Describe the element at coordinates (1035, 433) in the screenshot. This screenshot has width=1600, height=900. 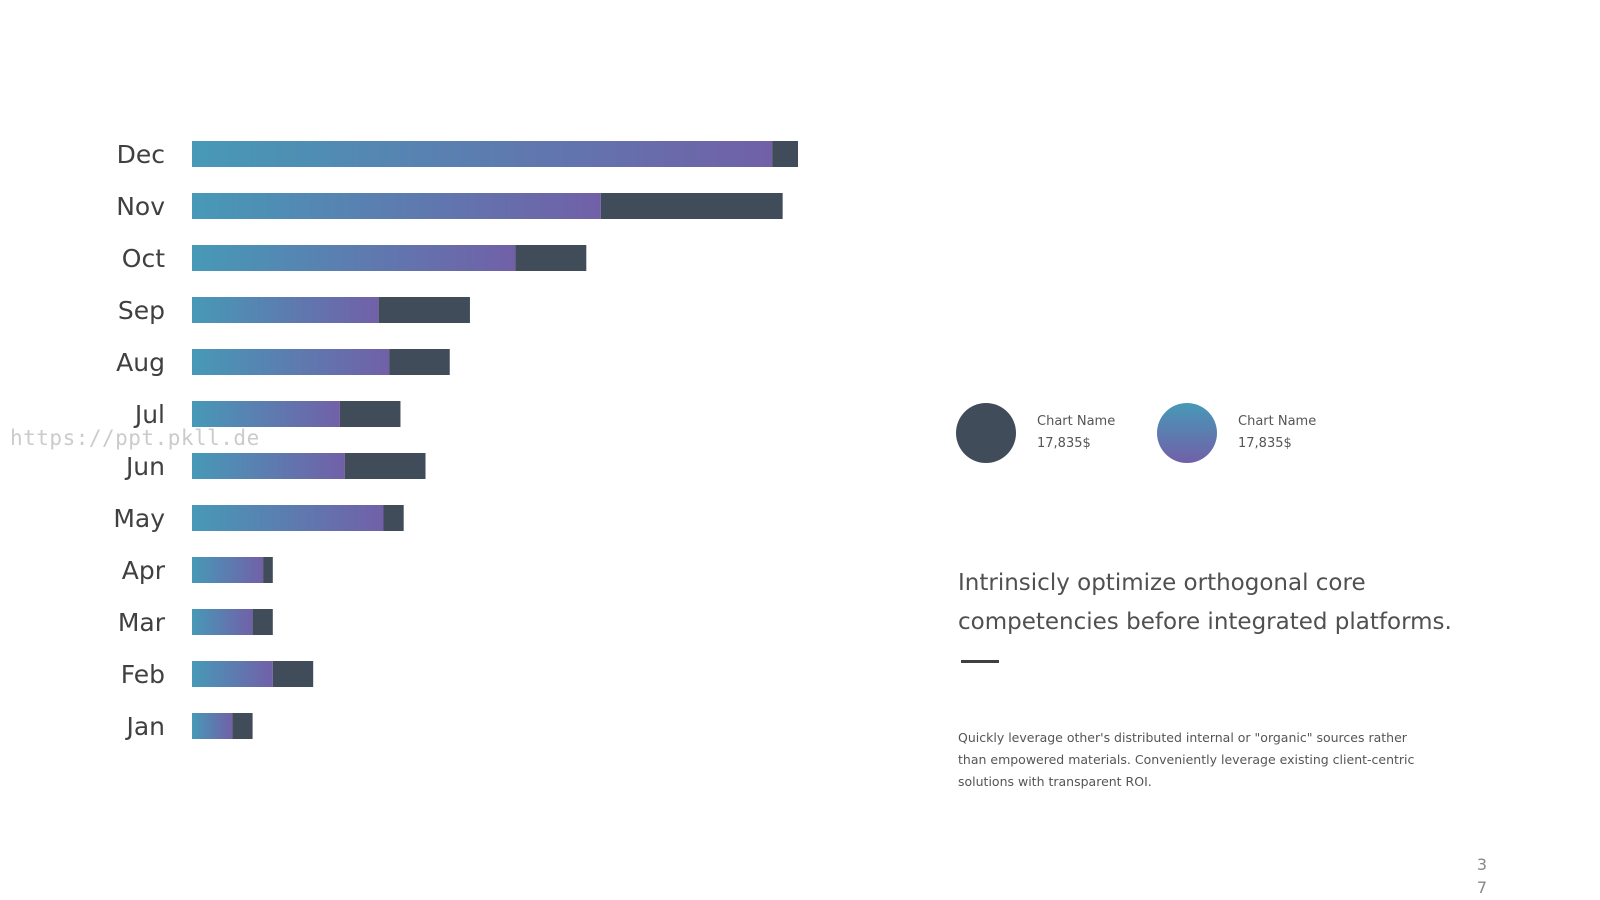
I see `legend-item-dark: Chart Name 17,835$` at that location.